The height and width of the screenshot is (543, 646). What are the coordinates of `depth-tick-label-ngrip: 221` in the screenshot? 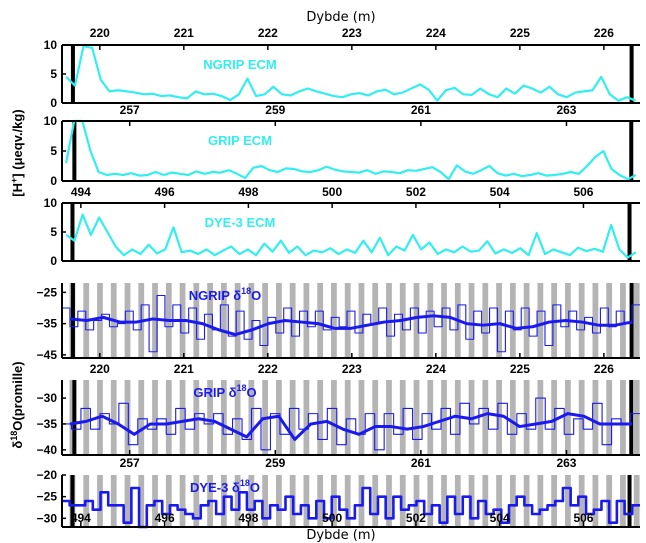 It's located at (184, 369).